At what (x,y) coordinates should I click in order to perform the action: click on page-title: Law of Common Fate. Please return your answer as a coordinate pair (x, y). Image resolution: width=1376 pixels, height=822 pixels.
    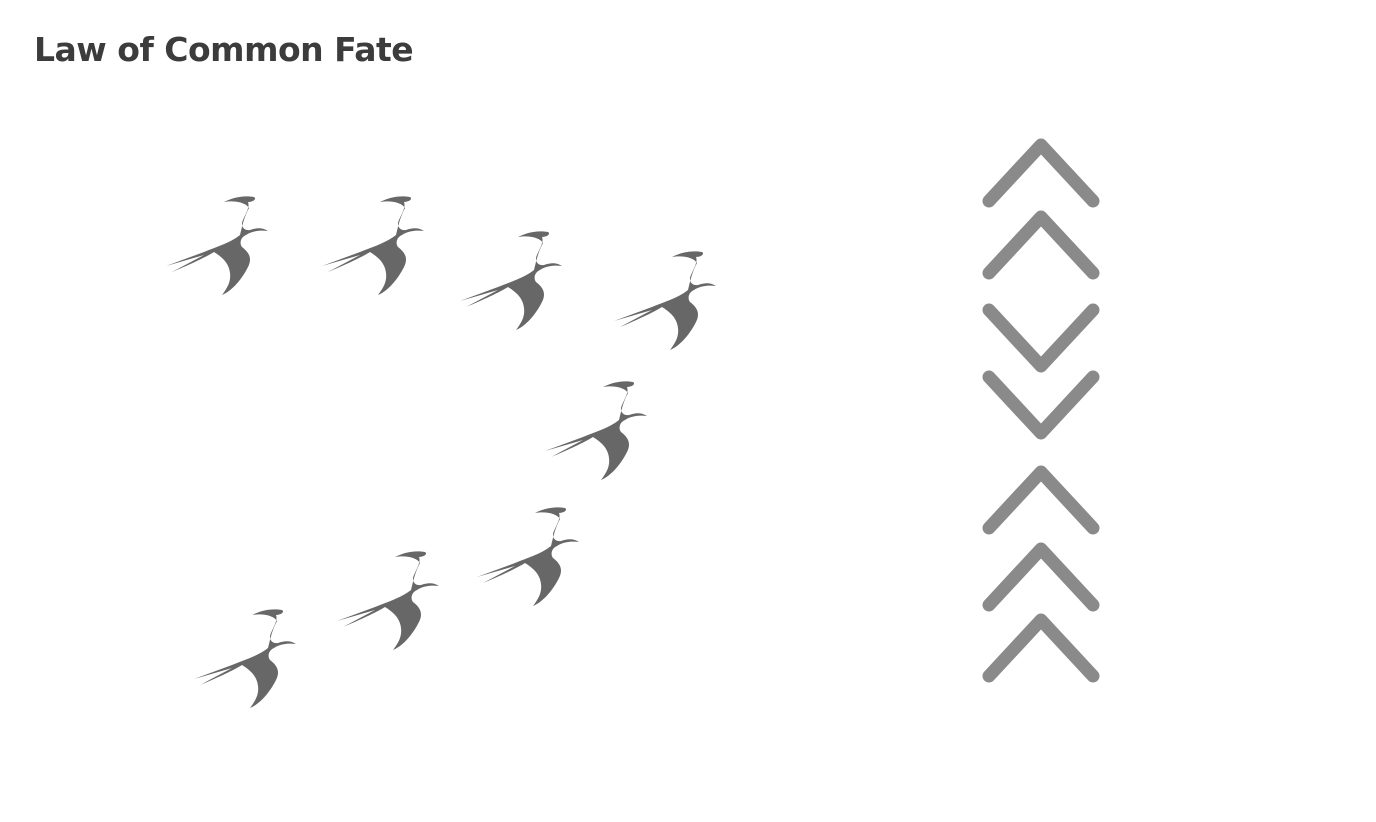
    Looking at the image, I should click on (224, 49).